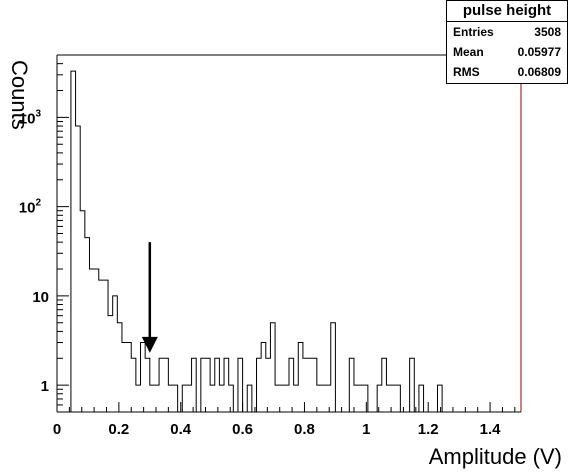  I want to click on x-tick-label: 1, so click(366, 429).